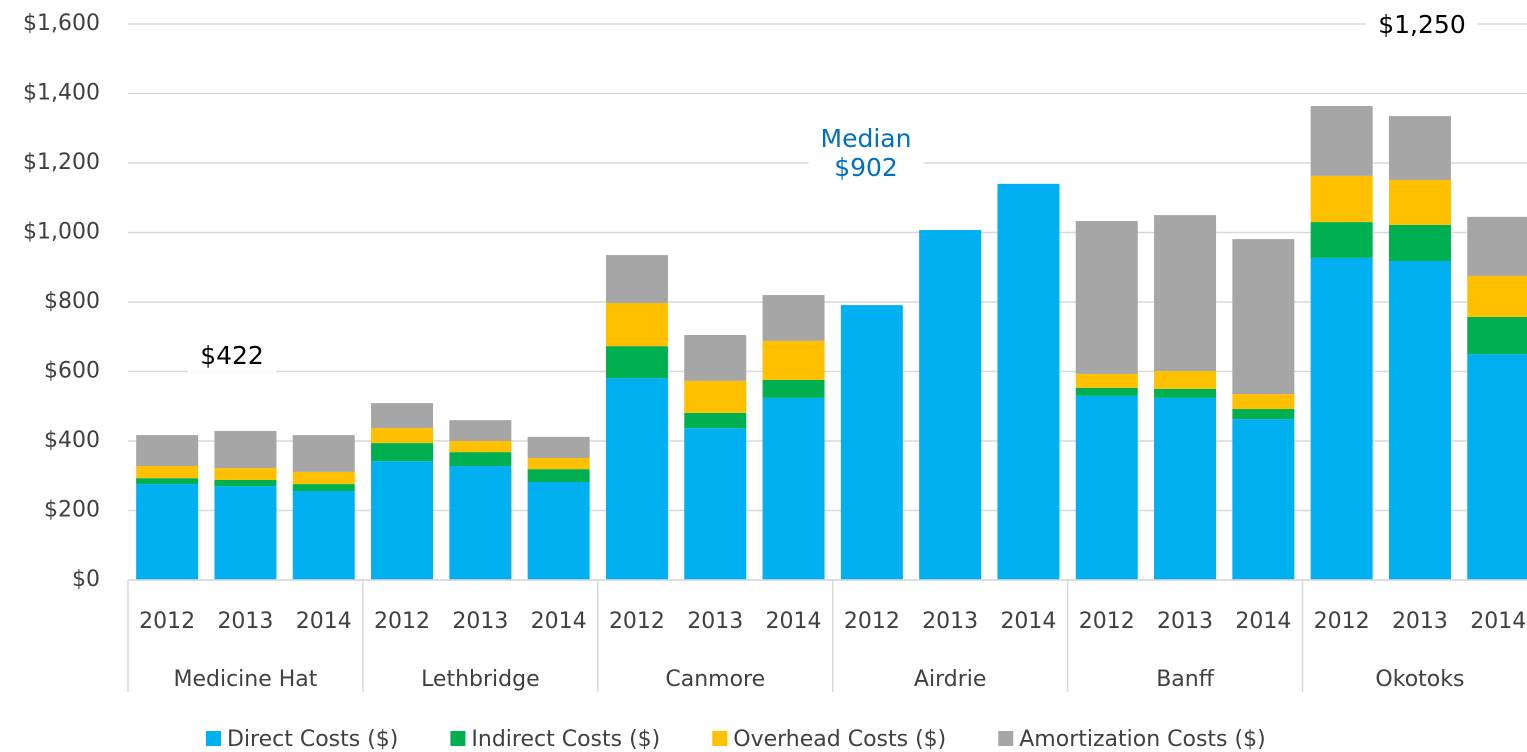  Describe the element at coordinates (61, 23) in the screenshot. I see `y-tick-label: $1,600` at that location.